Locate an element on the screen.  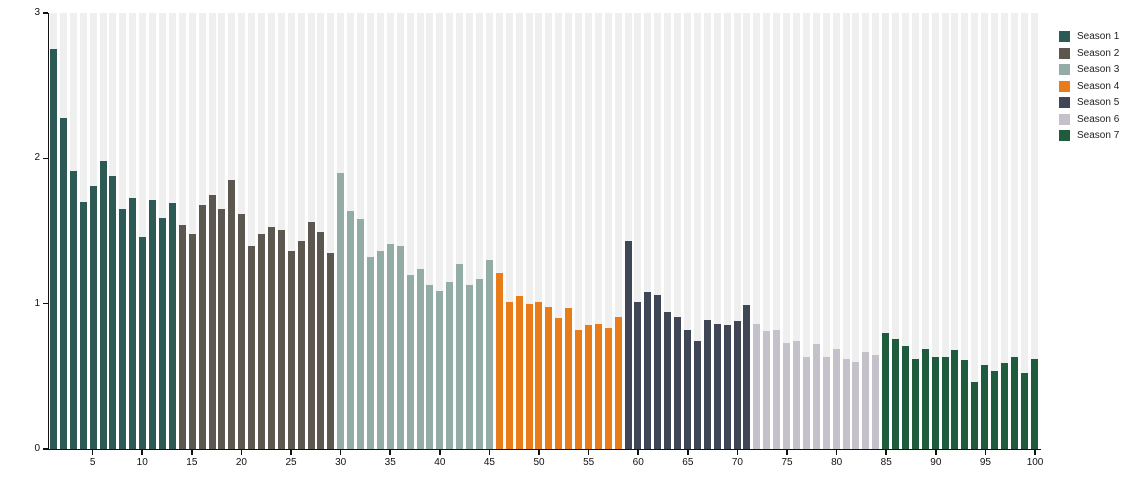
legend-swatch-icon is located at coordinates (1064, 36).